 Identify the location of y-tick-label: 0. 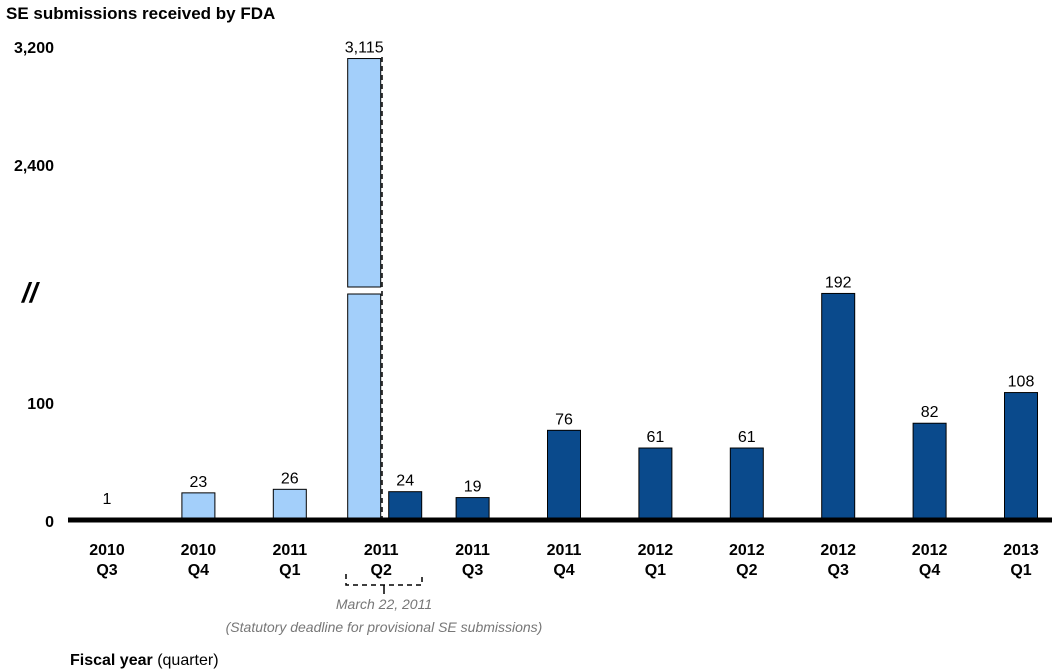
(49, 522).